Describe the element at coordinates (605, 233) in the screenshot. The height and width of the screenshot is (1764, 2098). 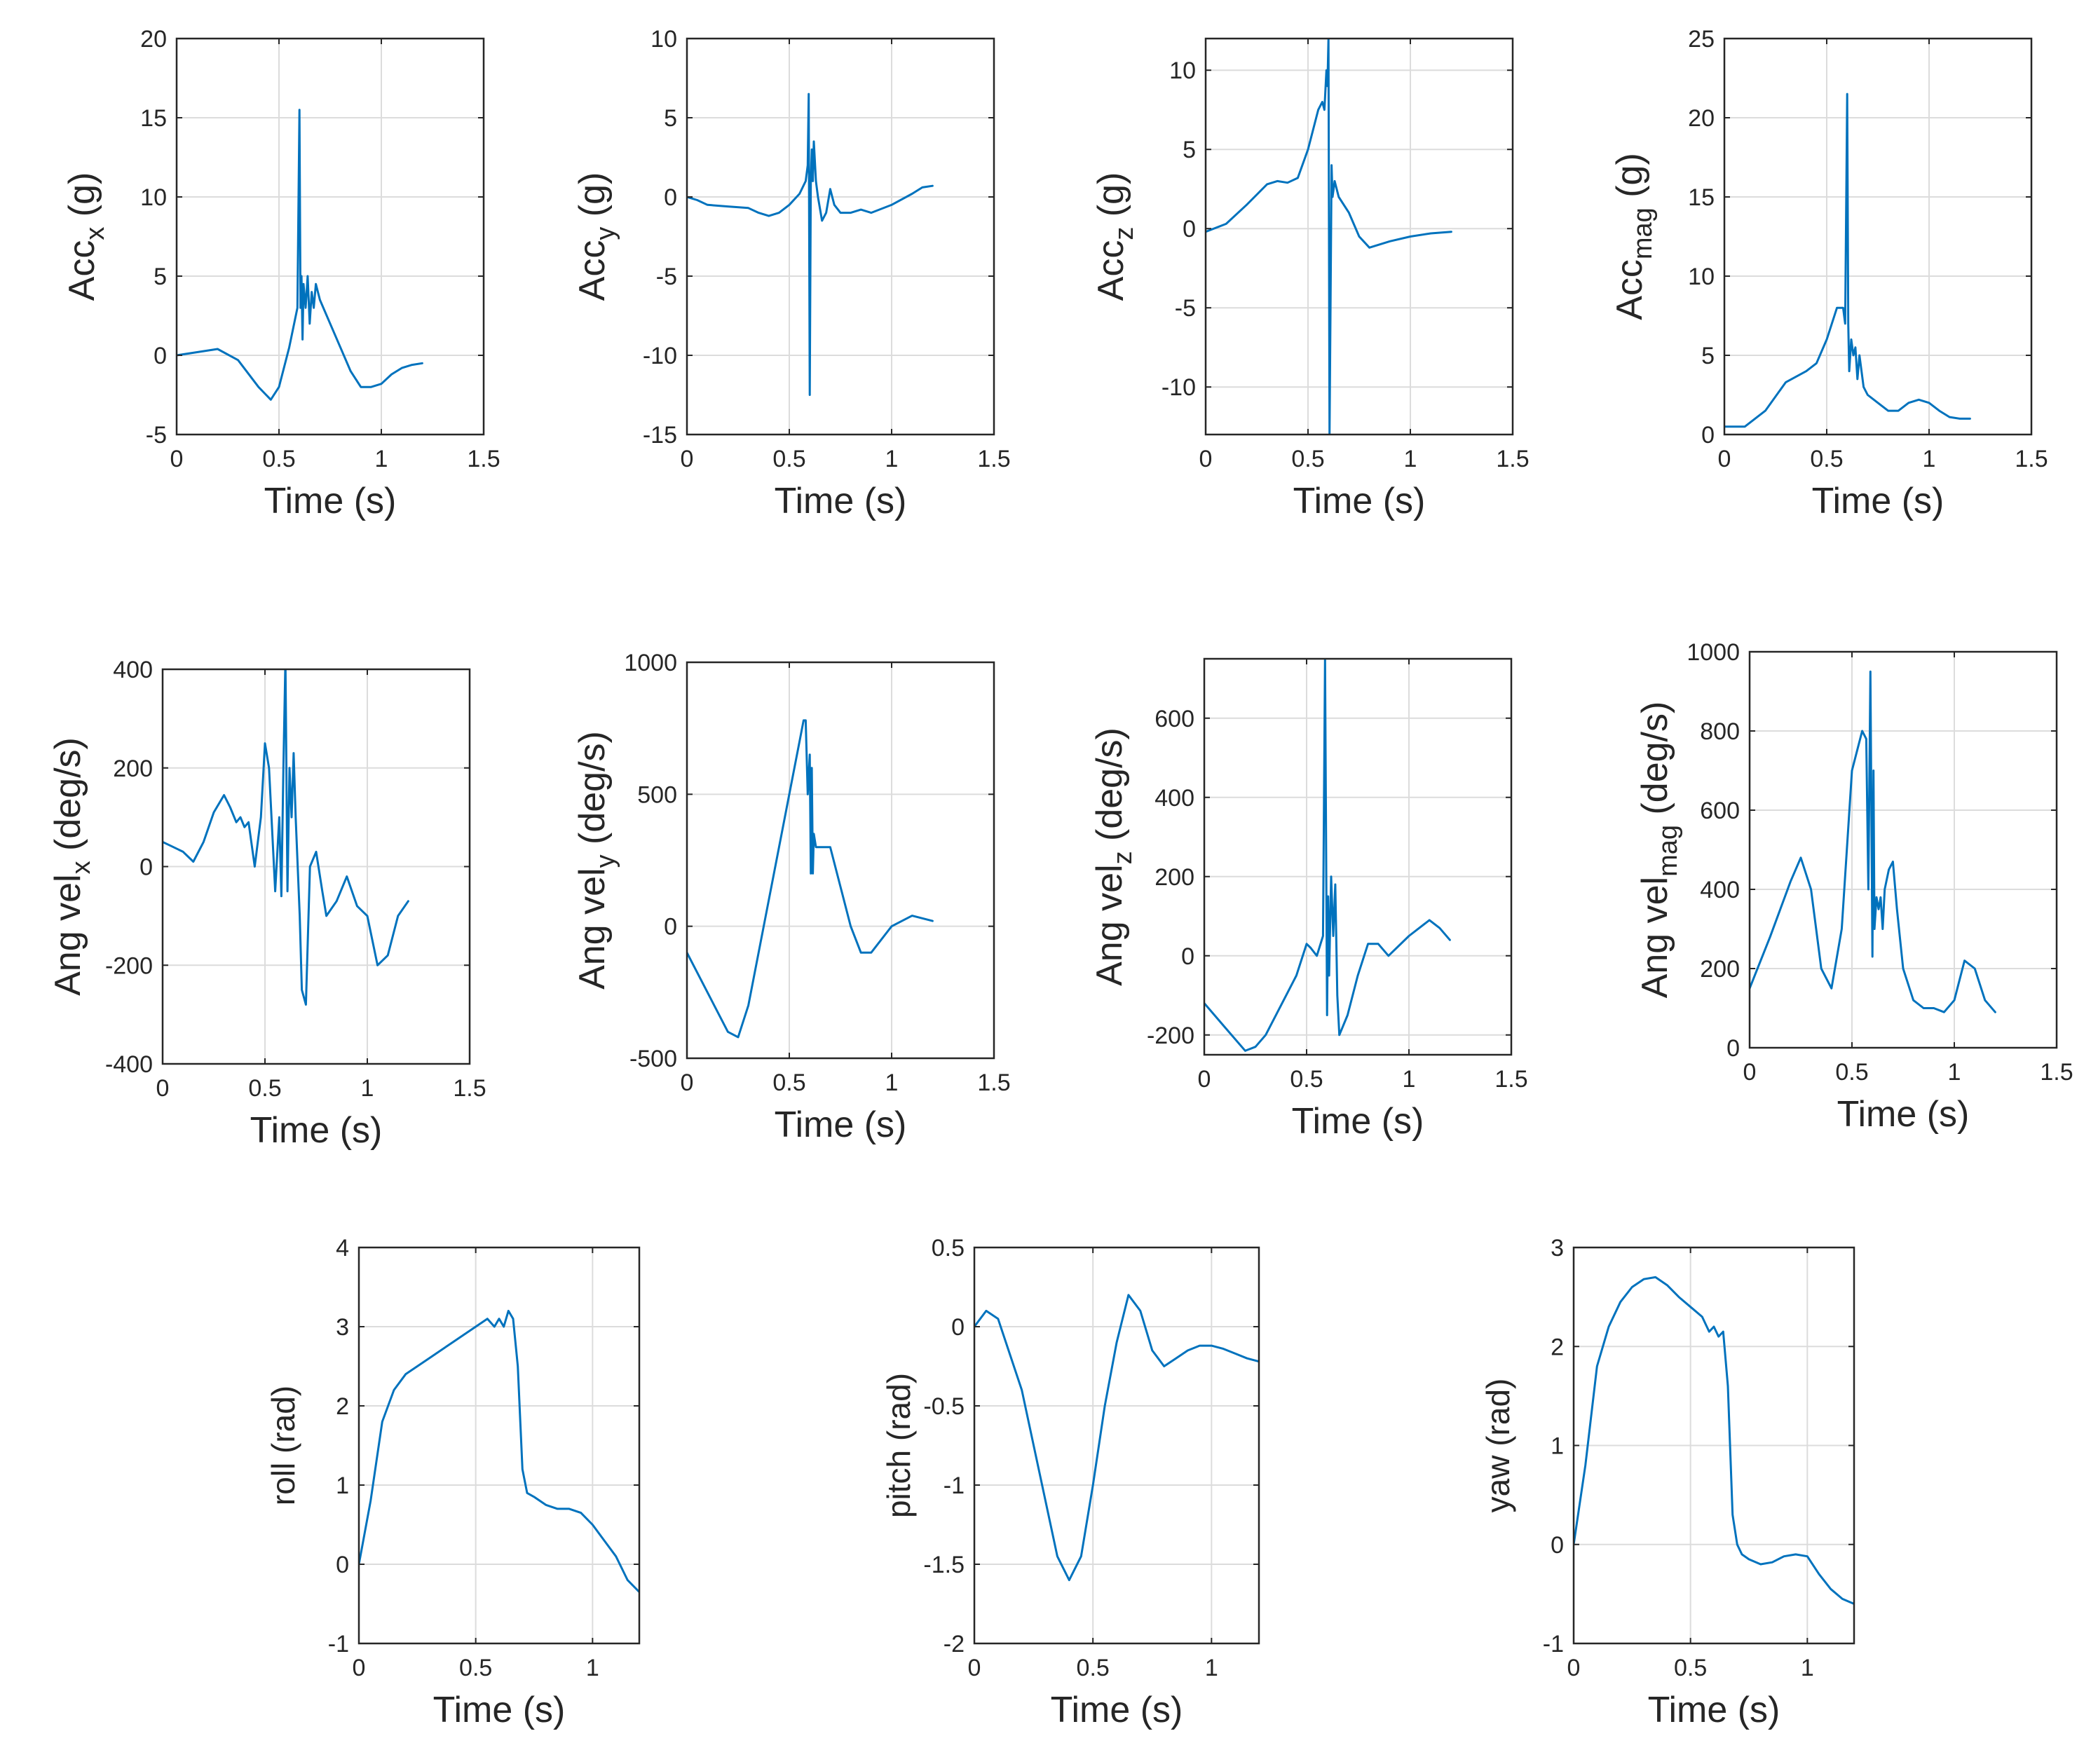
I see `y-label-subscript: y` at that location.